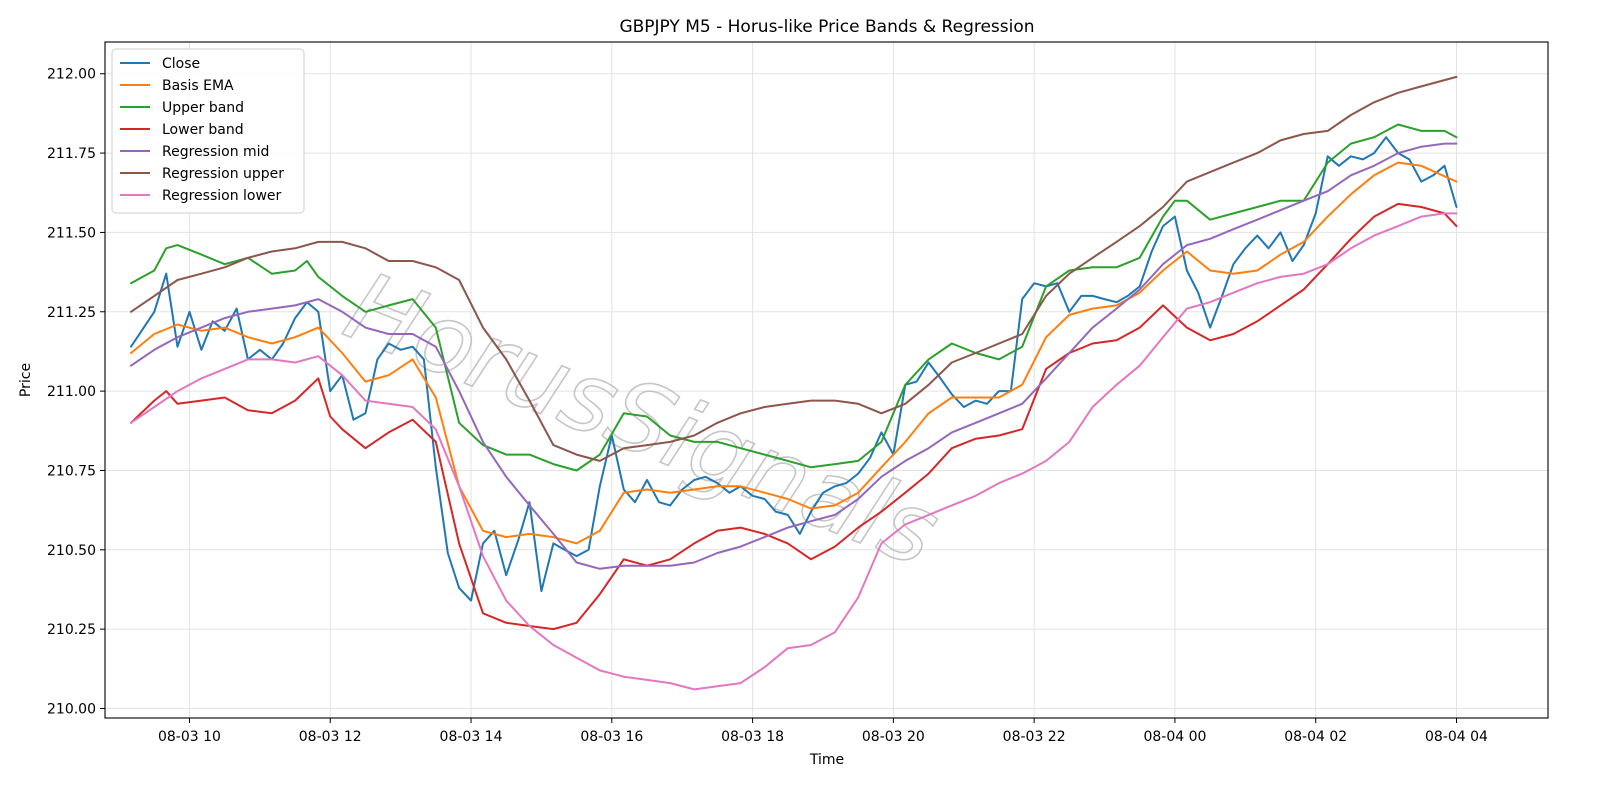  Describe the element at coordinates (71, 709) in the screenshot. I see `y-tick-label: 210.00` at that location.